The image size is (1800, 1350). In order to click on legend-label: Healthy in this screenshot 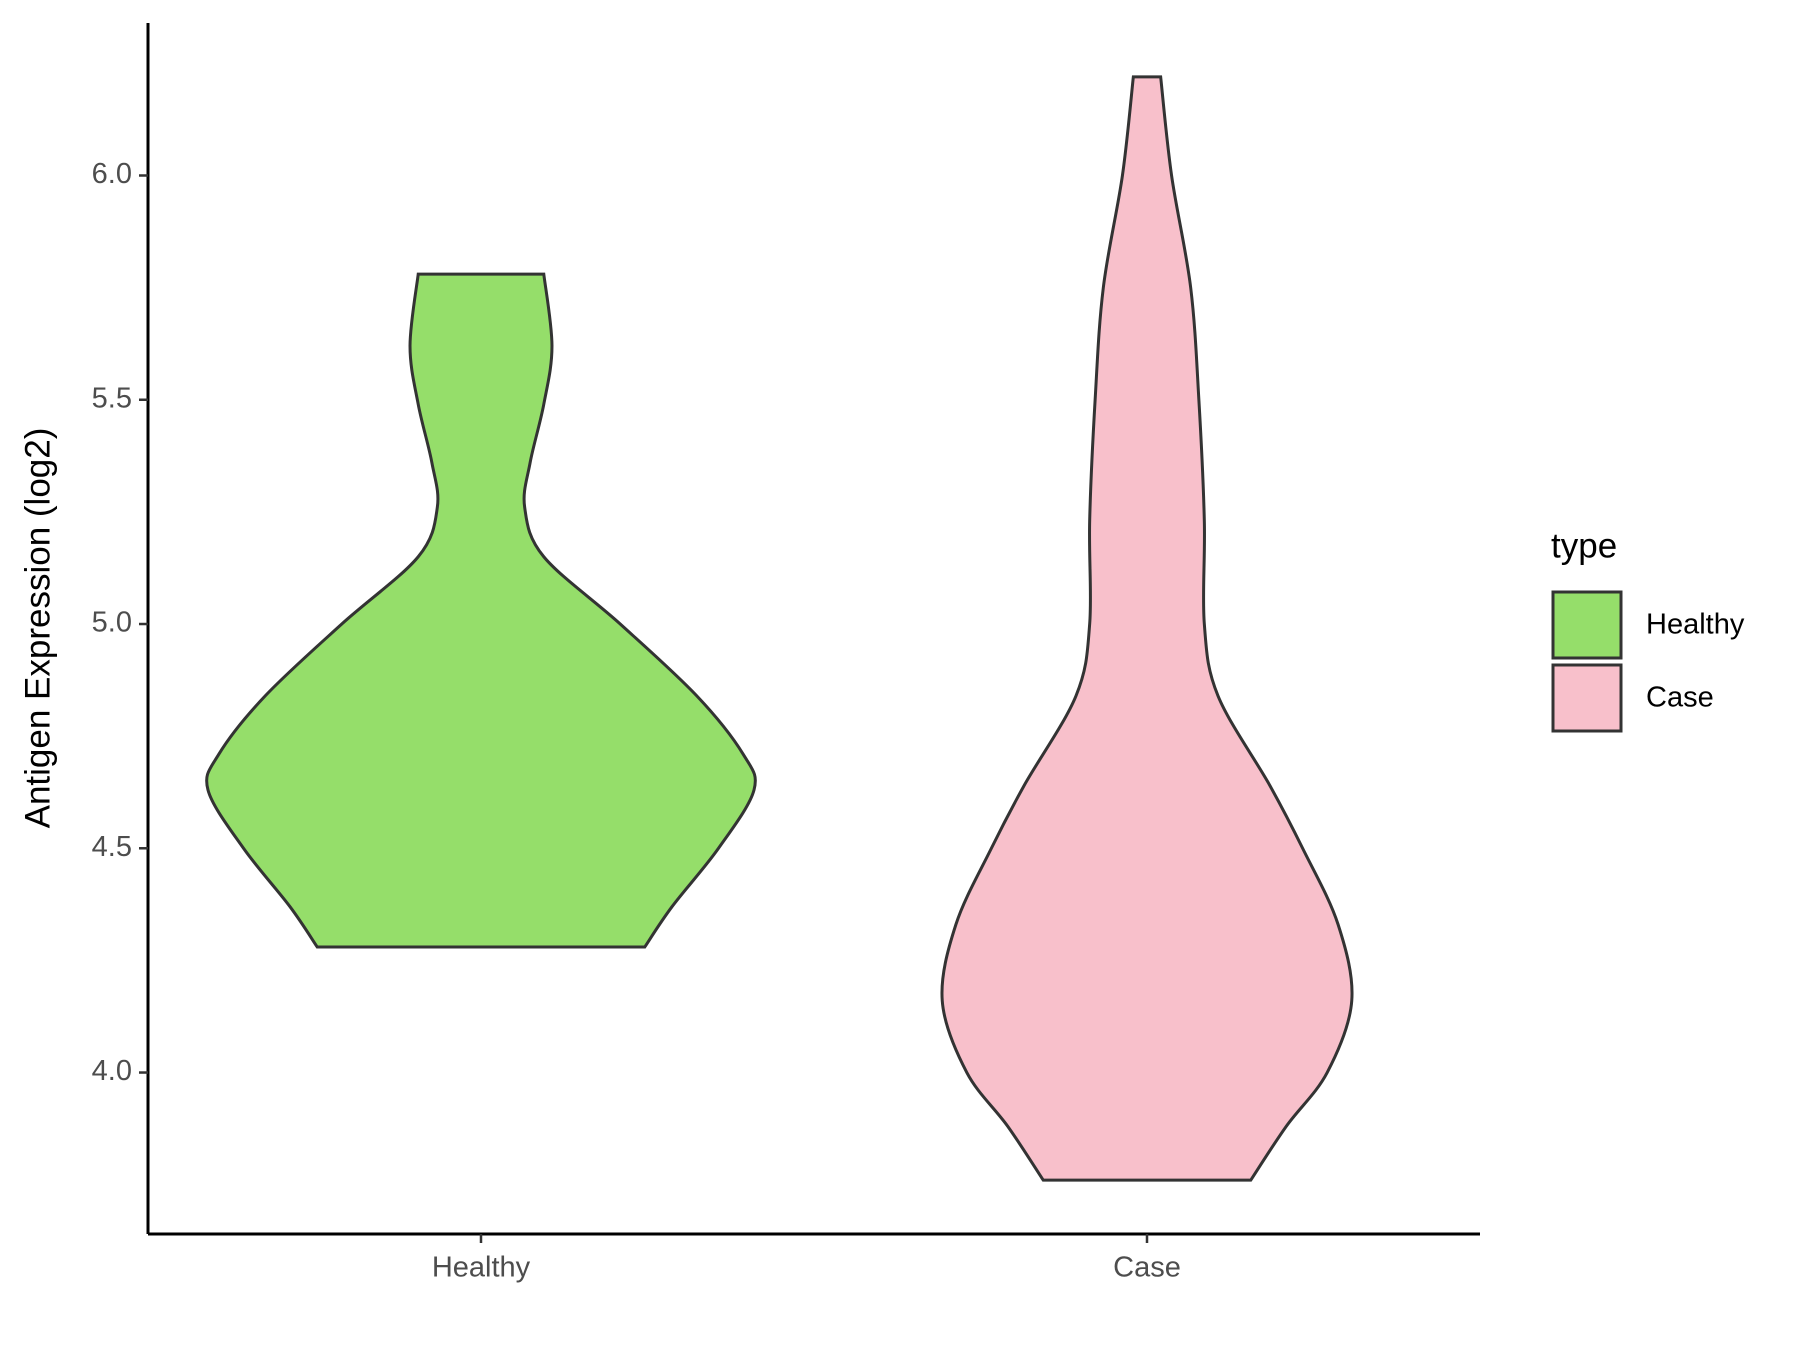, I will do `click(1695, 625)`.